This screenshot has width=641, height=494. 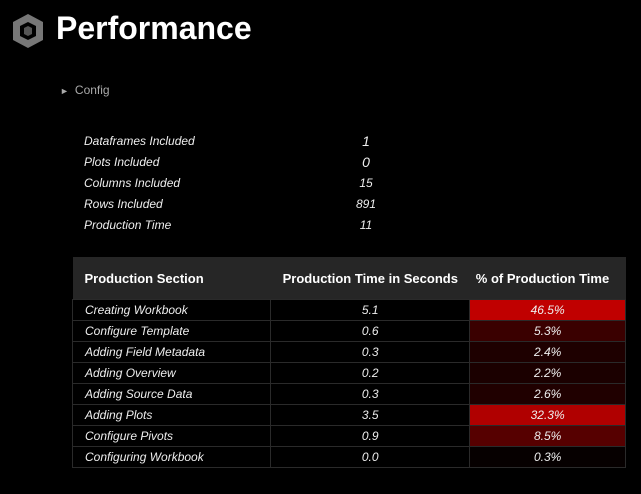 What do you see at coordinates (547, 436) in the screenshot?
I see `table-cell: 8.5%` at bounding box center [547, 436].